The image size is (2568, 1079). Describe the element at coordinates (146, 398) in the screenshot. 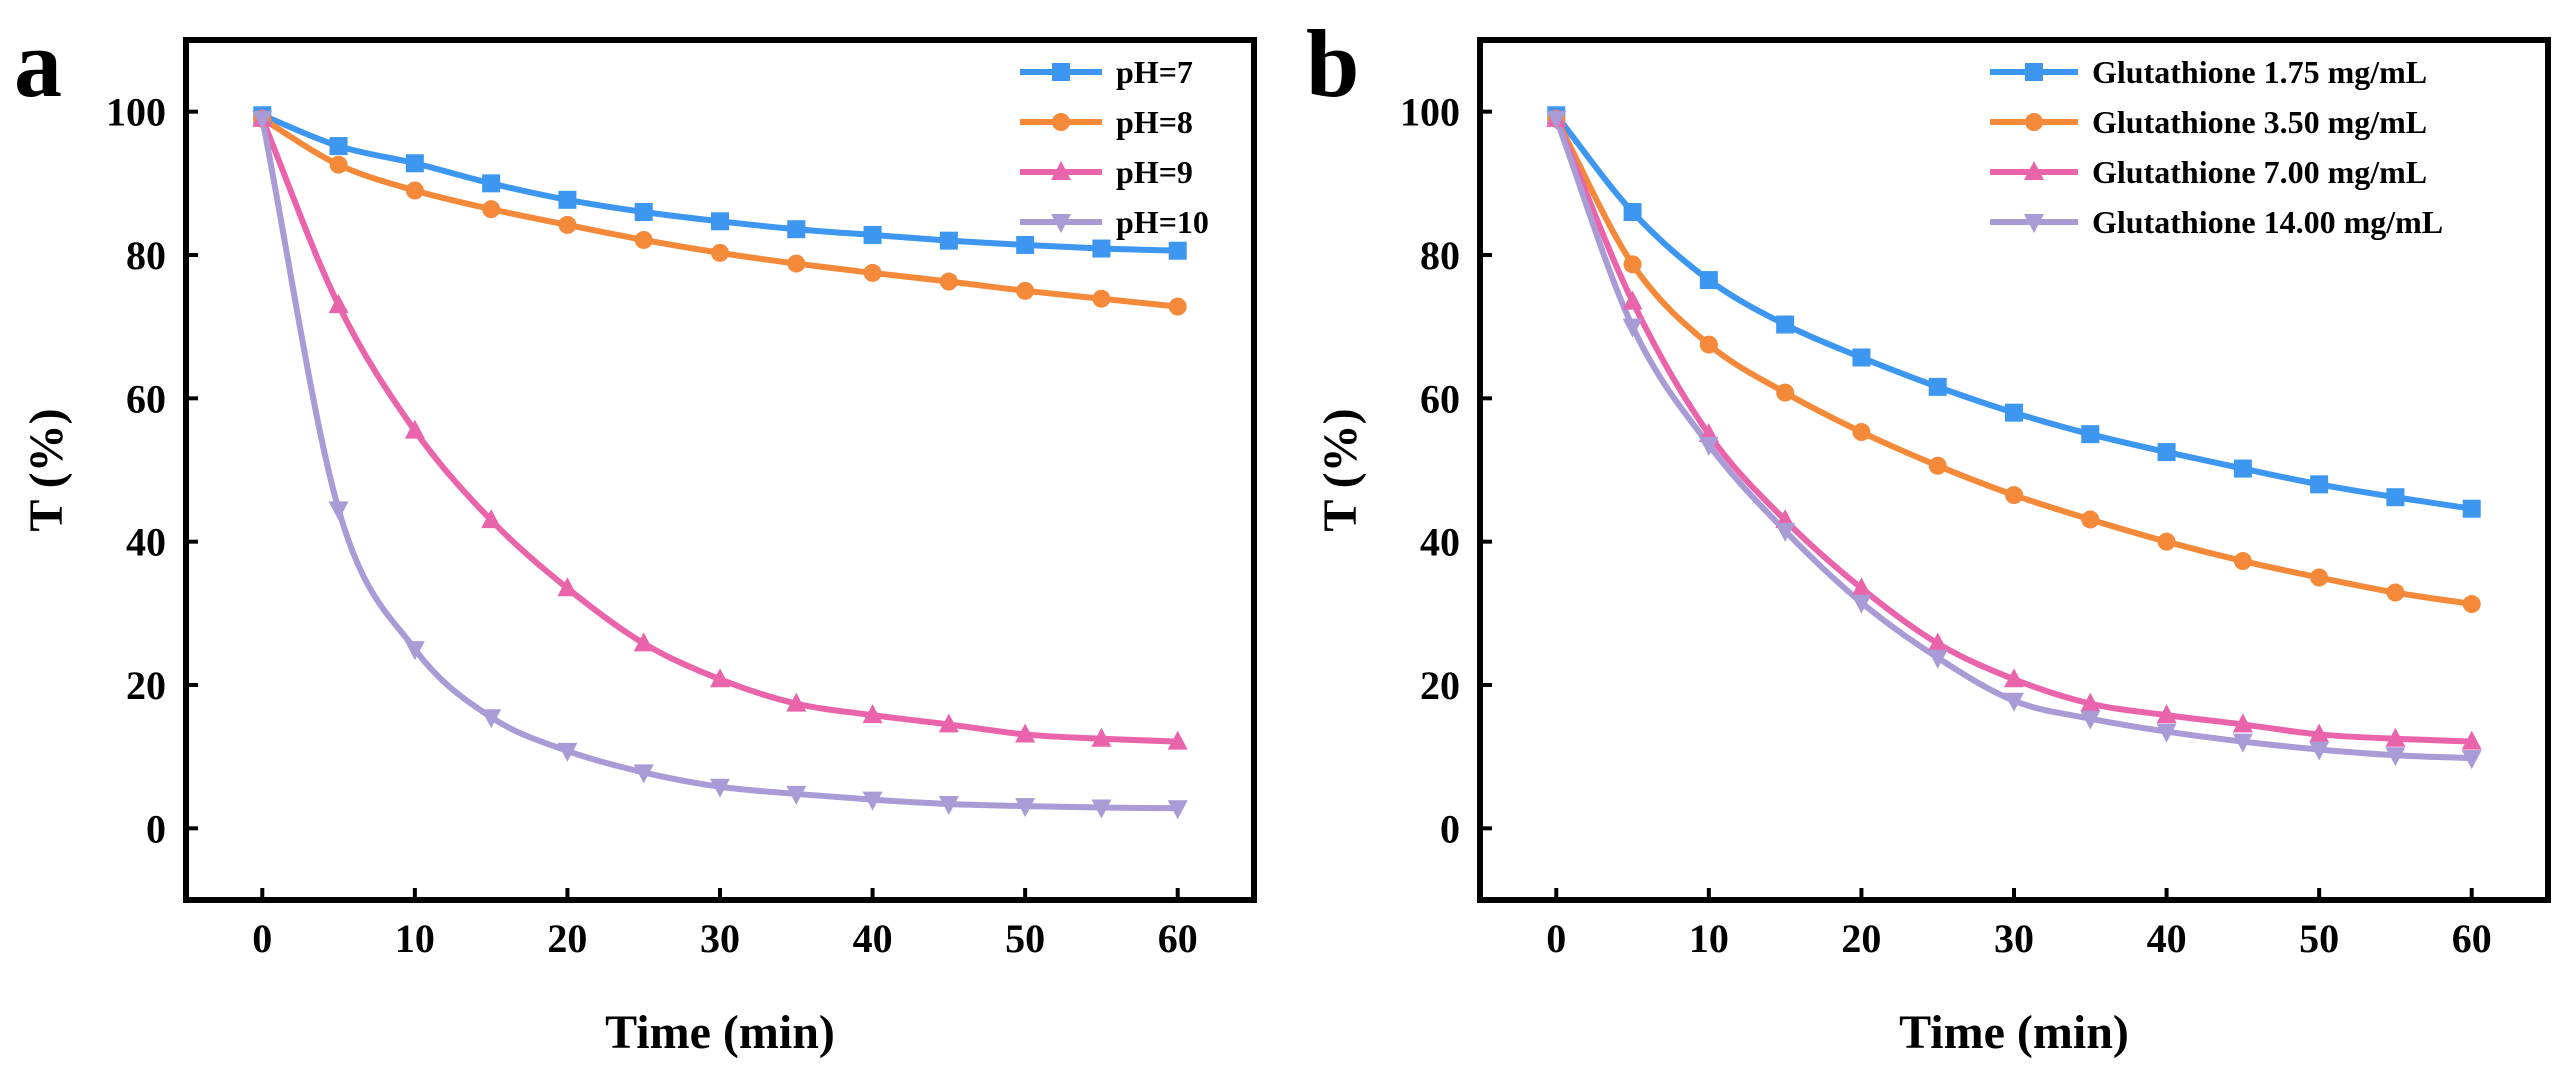

I see `y-tick-label: 60` at that location.